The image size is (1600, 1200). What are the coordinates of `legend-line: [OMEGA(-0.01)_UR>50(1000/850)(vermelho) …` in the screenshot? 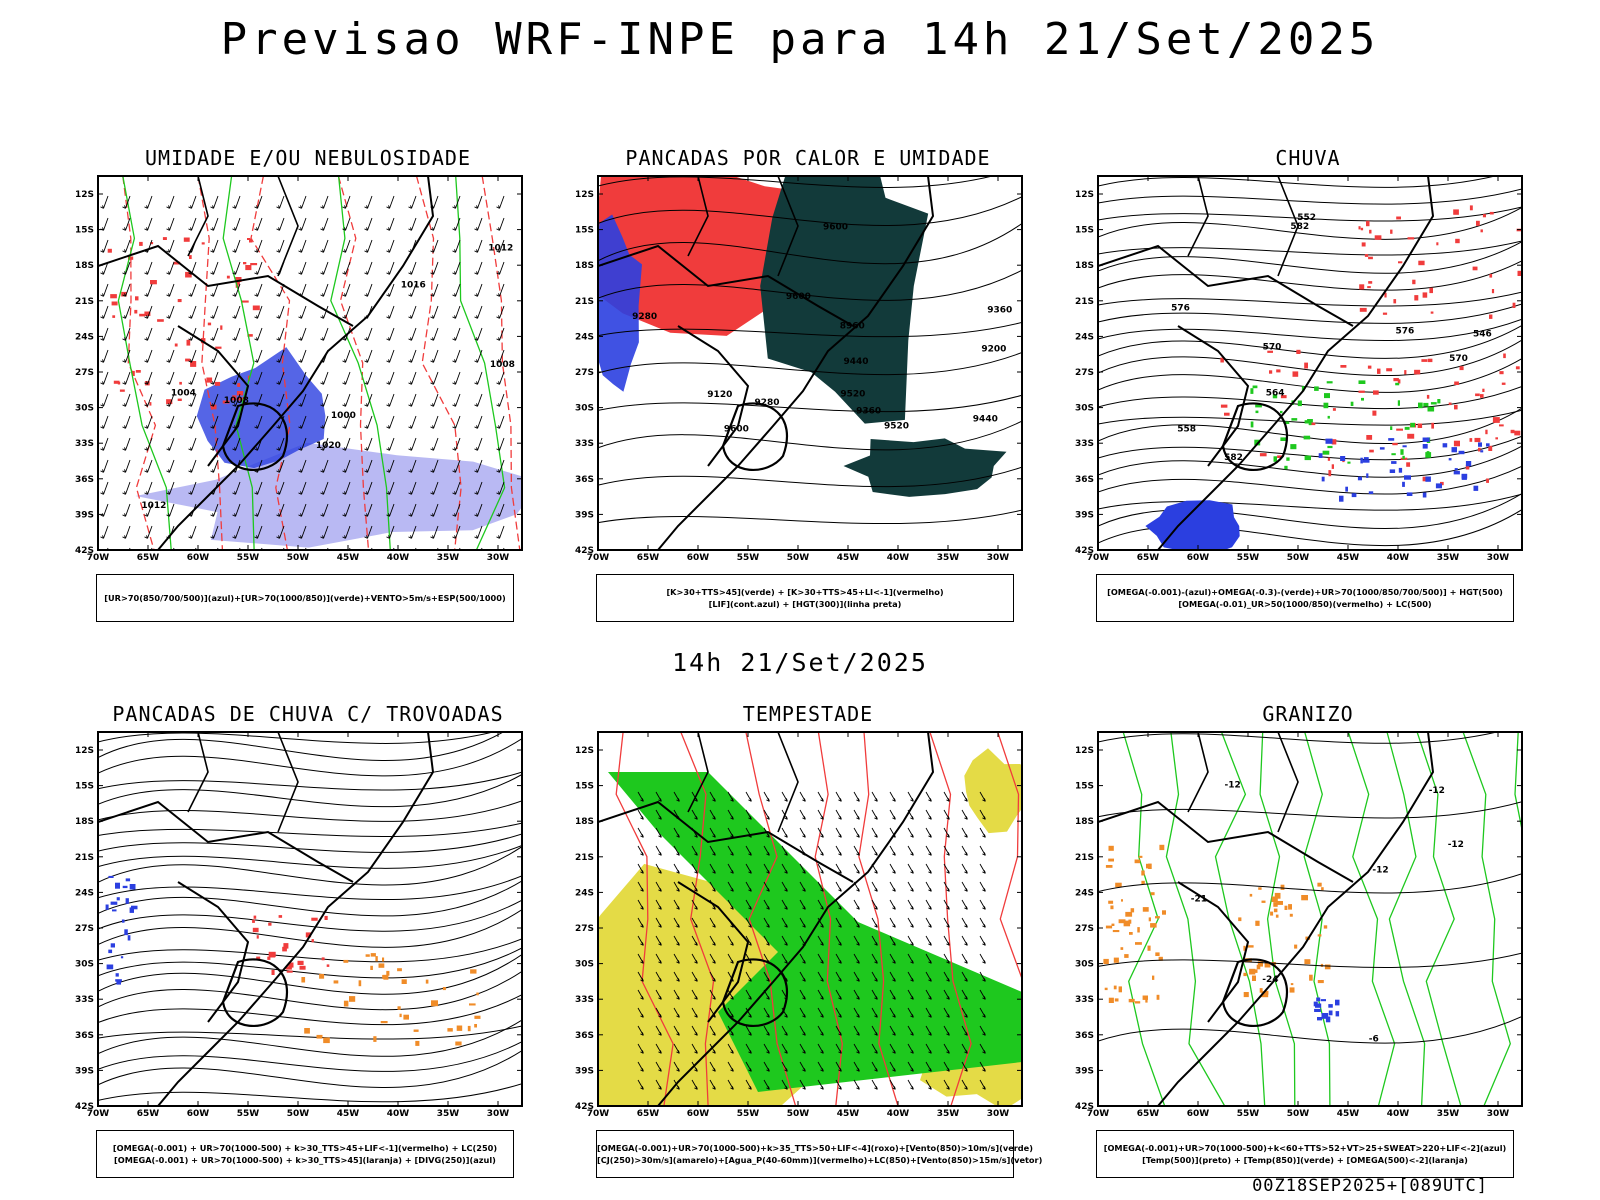 It's located at (1305, 604).